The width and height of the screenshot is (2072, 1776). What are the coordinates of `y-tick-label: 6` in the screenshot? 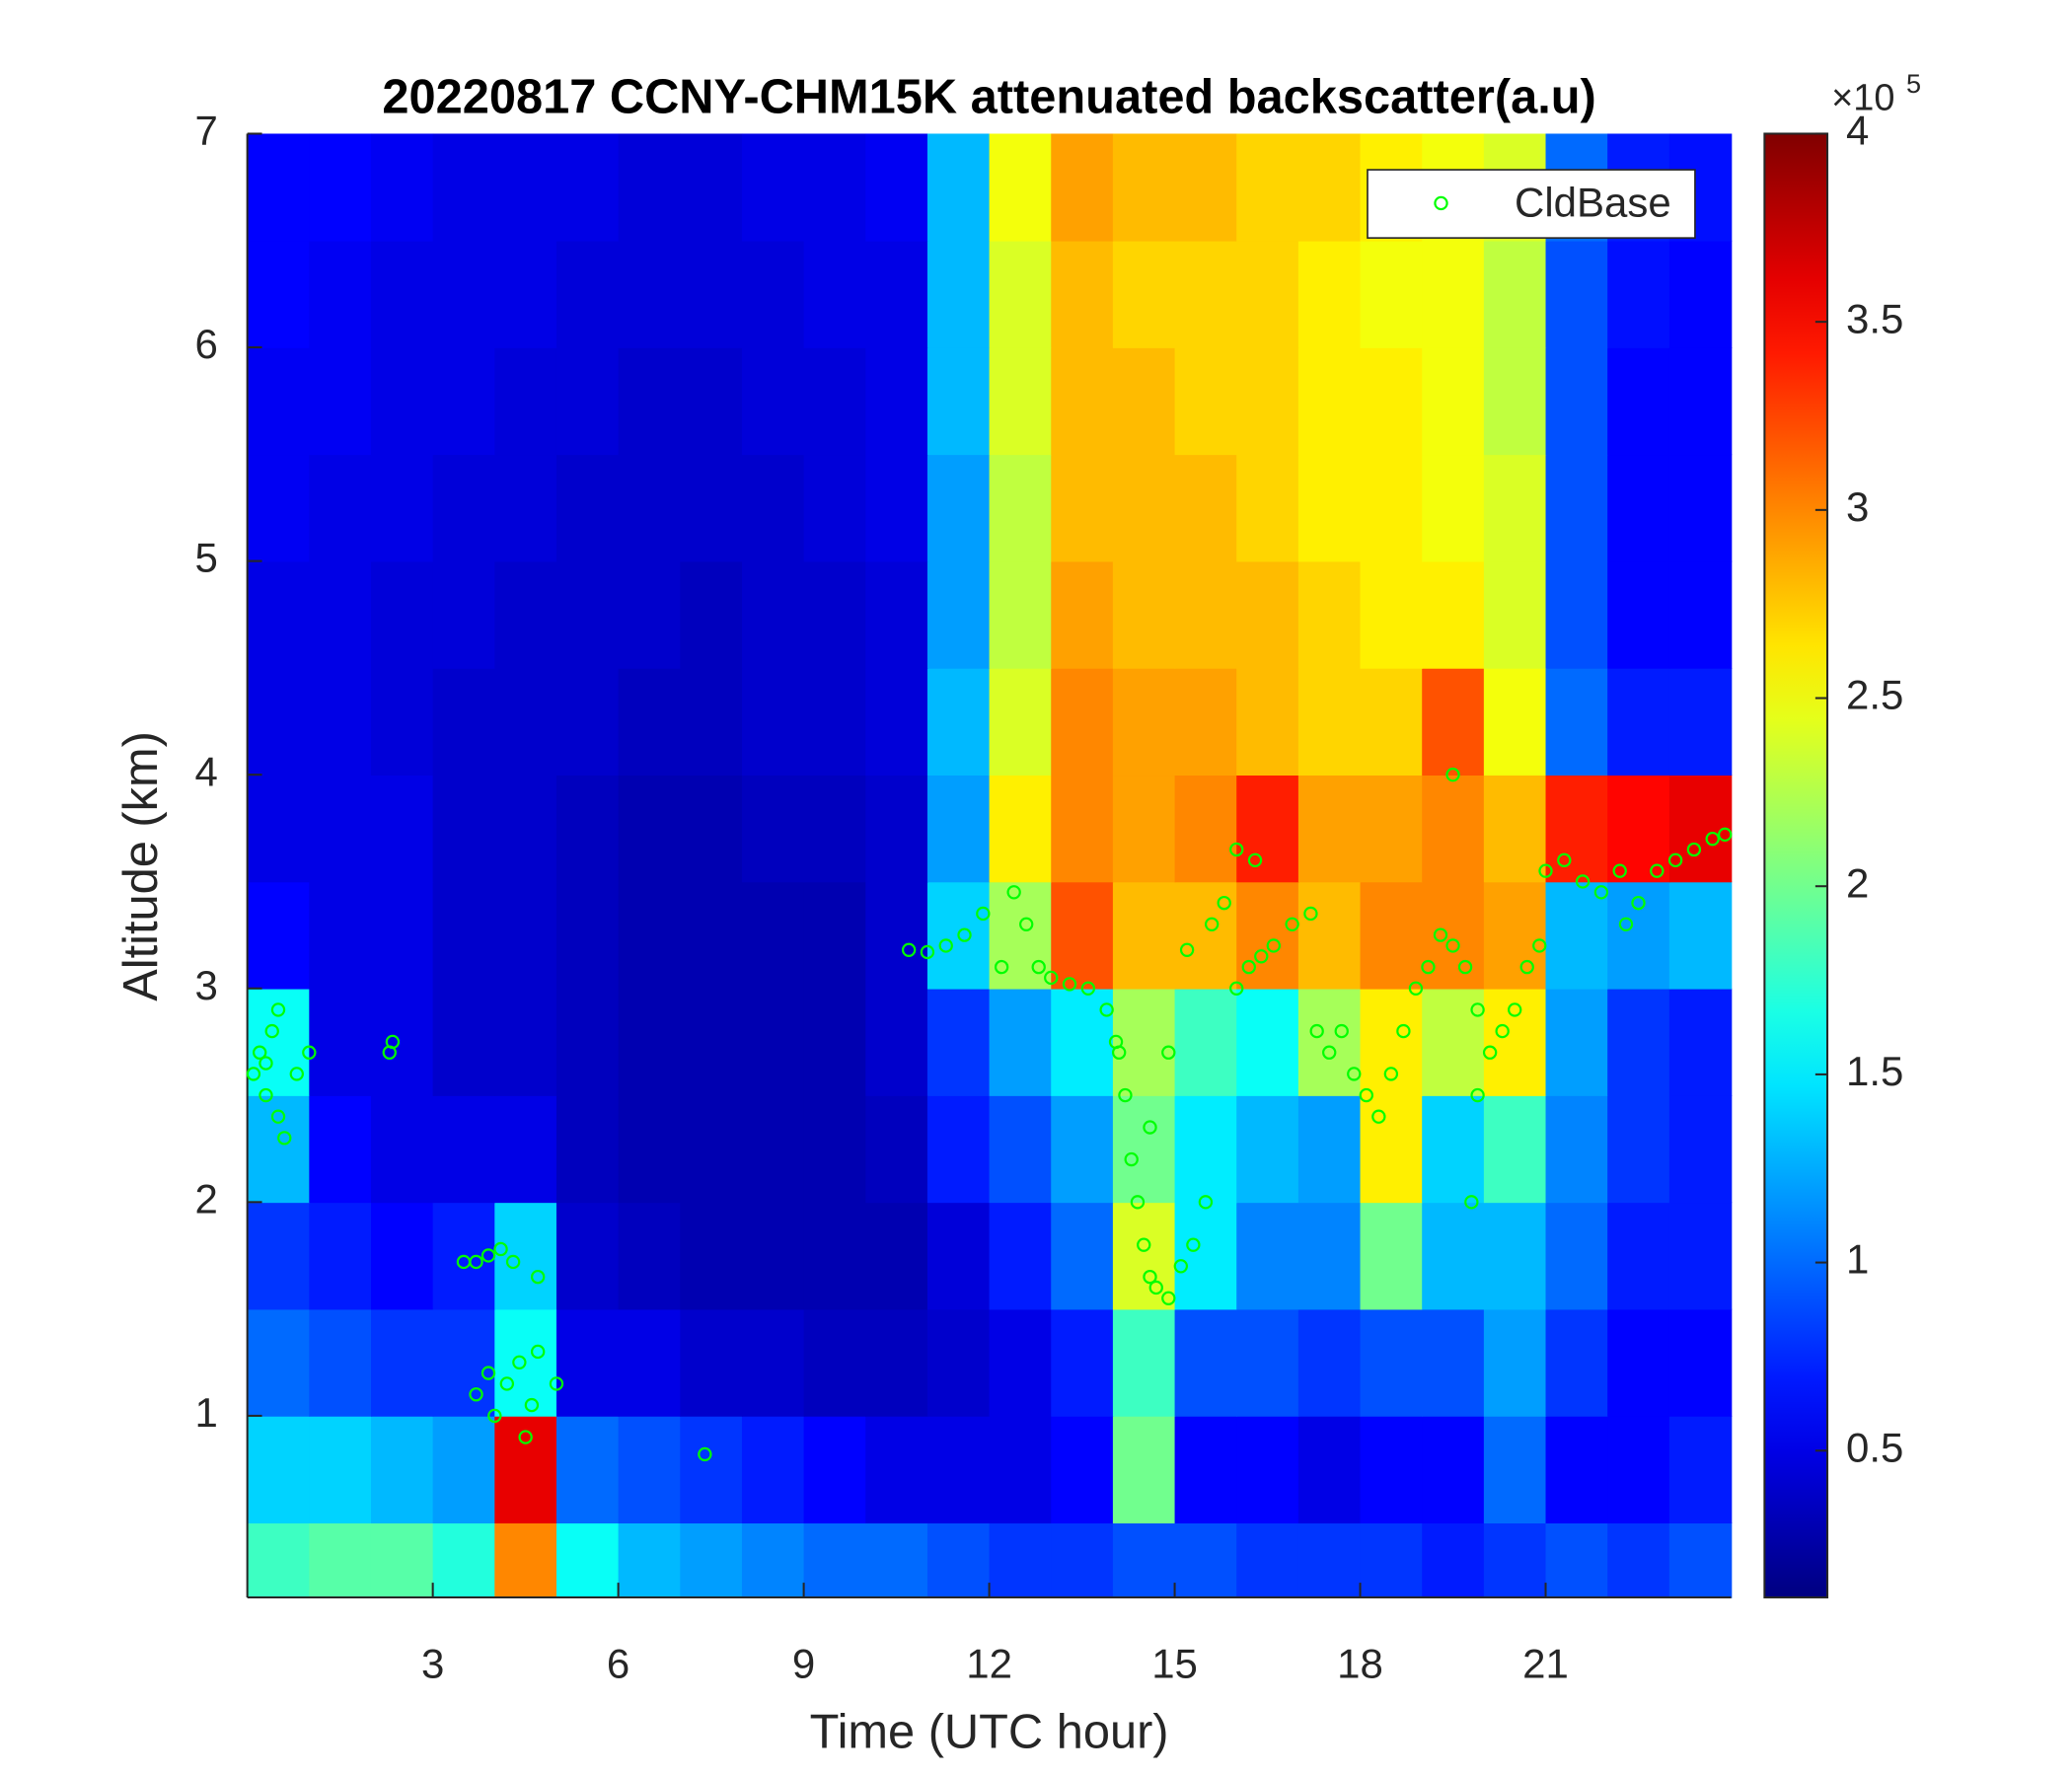 It's located at (205, 344).